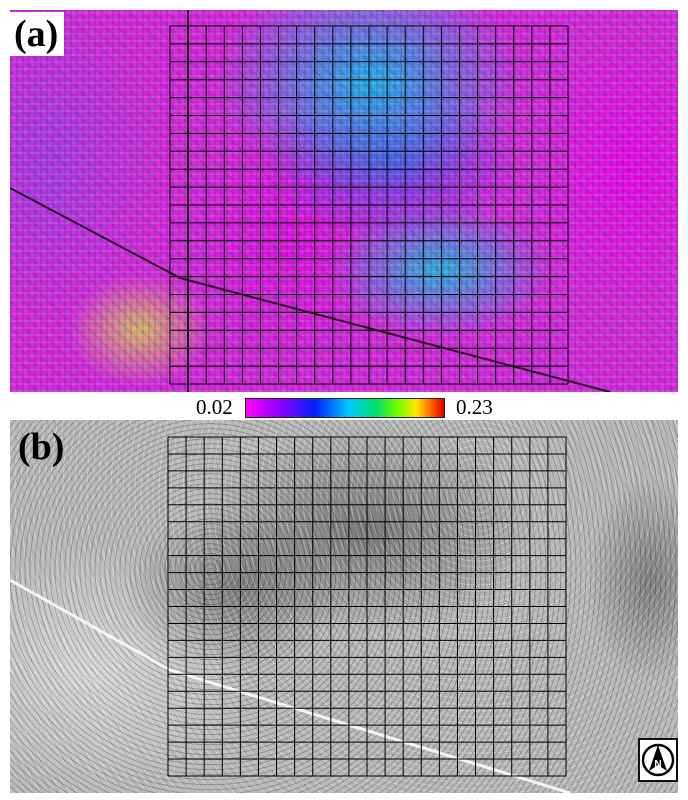 Image resolution: width=688 pixels, height=800 pixels. I want to click on north-arrow-icon: N, so click(658, 760).